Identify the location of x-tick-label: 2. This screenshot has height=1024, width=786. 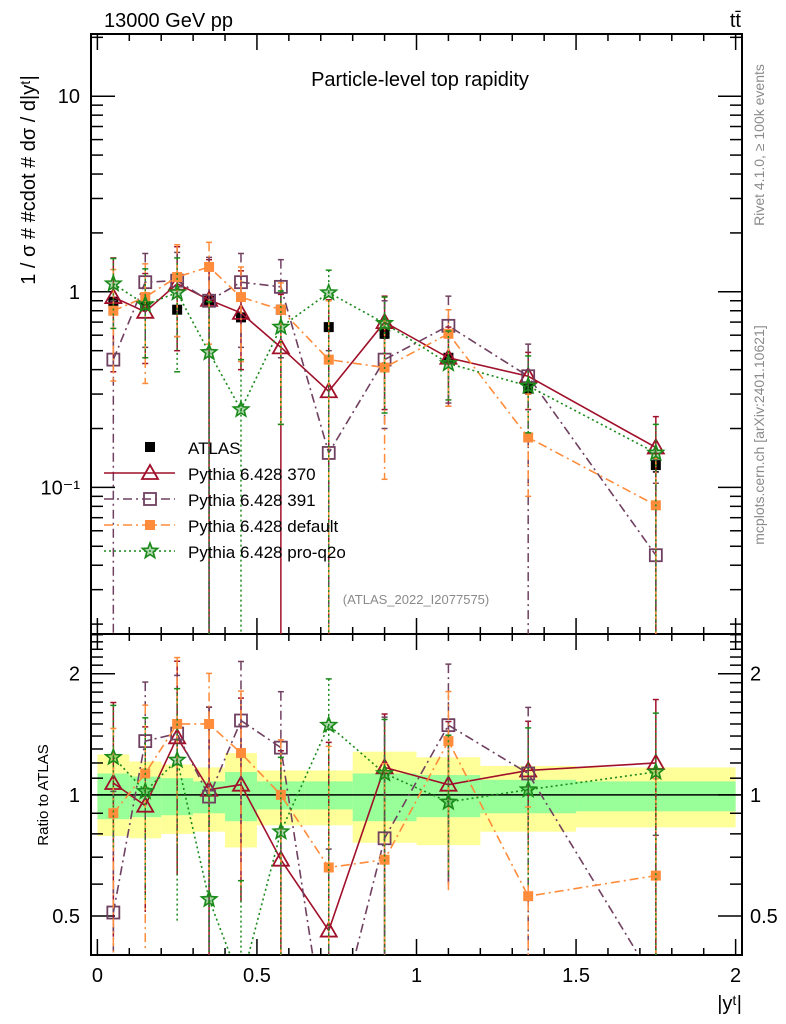
(735, 976).